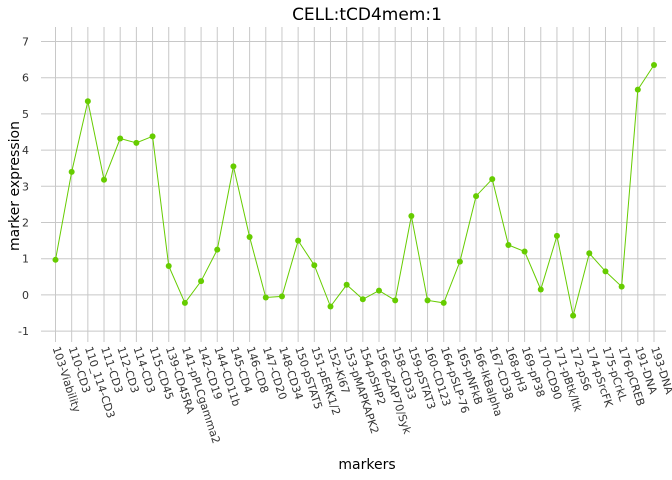 This screenshot has width=672, height=480. What do you see at coordinates (23, 331) in the screenshot?
I see `y-tick-label: -1` at bounding box center [23, 331].